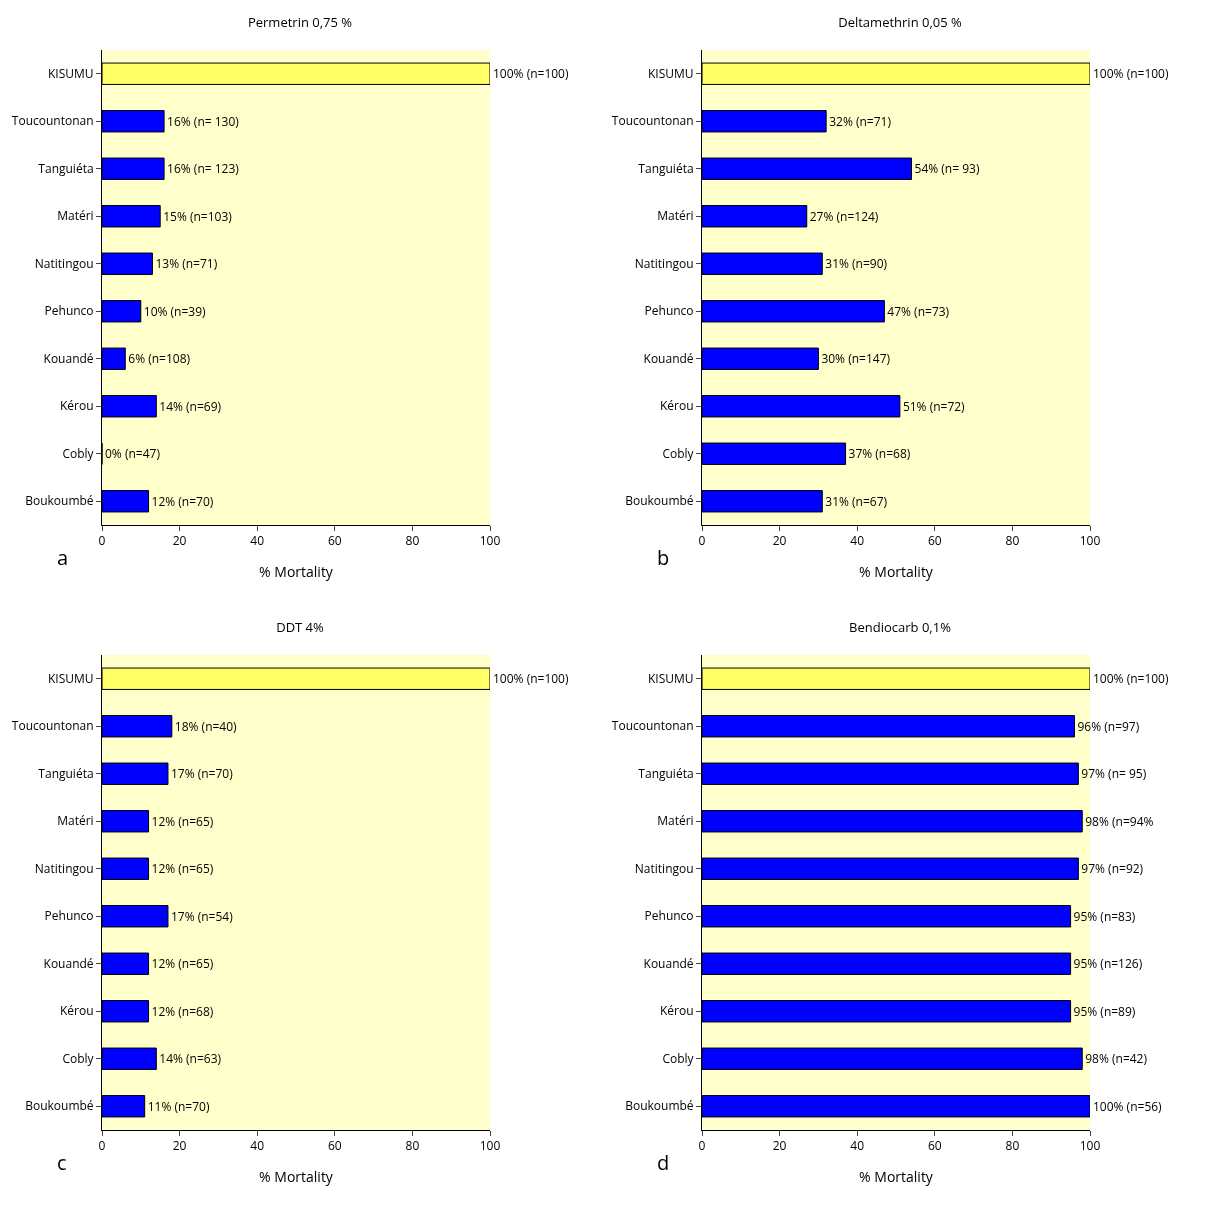  What do you see at coordinates (133, 454) in the screenshot?
I see `data-label: 0% (n=47)` at bounding box center [133, 454].